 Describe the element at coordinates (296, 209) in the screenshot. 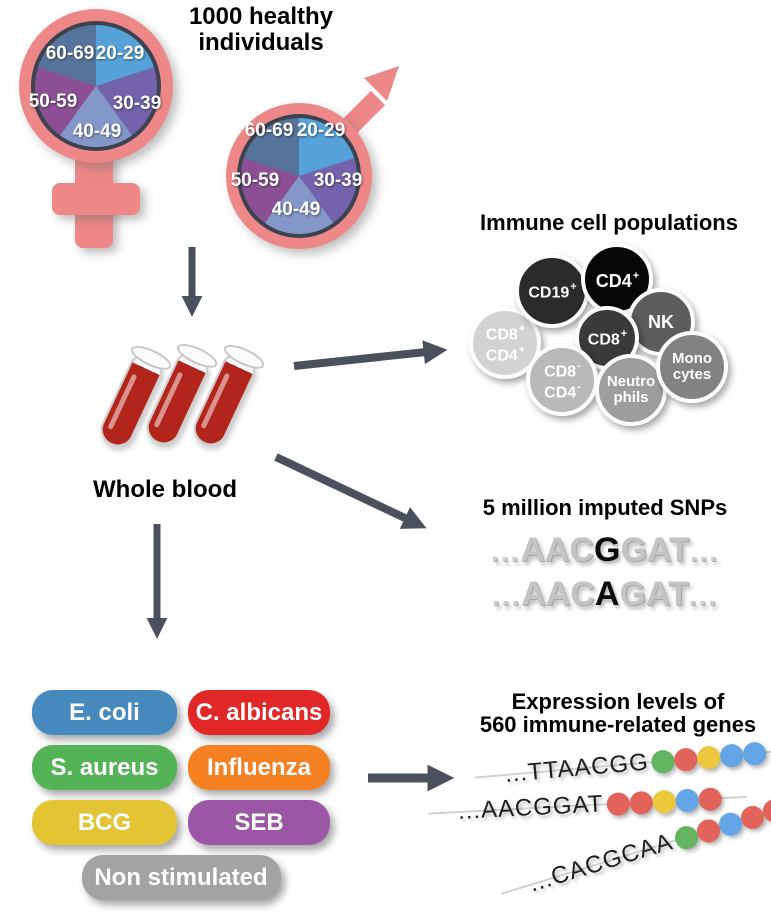

I see `male-age-label-40-49: 40-49` at that location.